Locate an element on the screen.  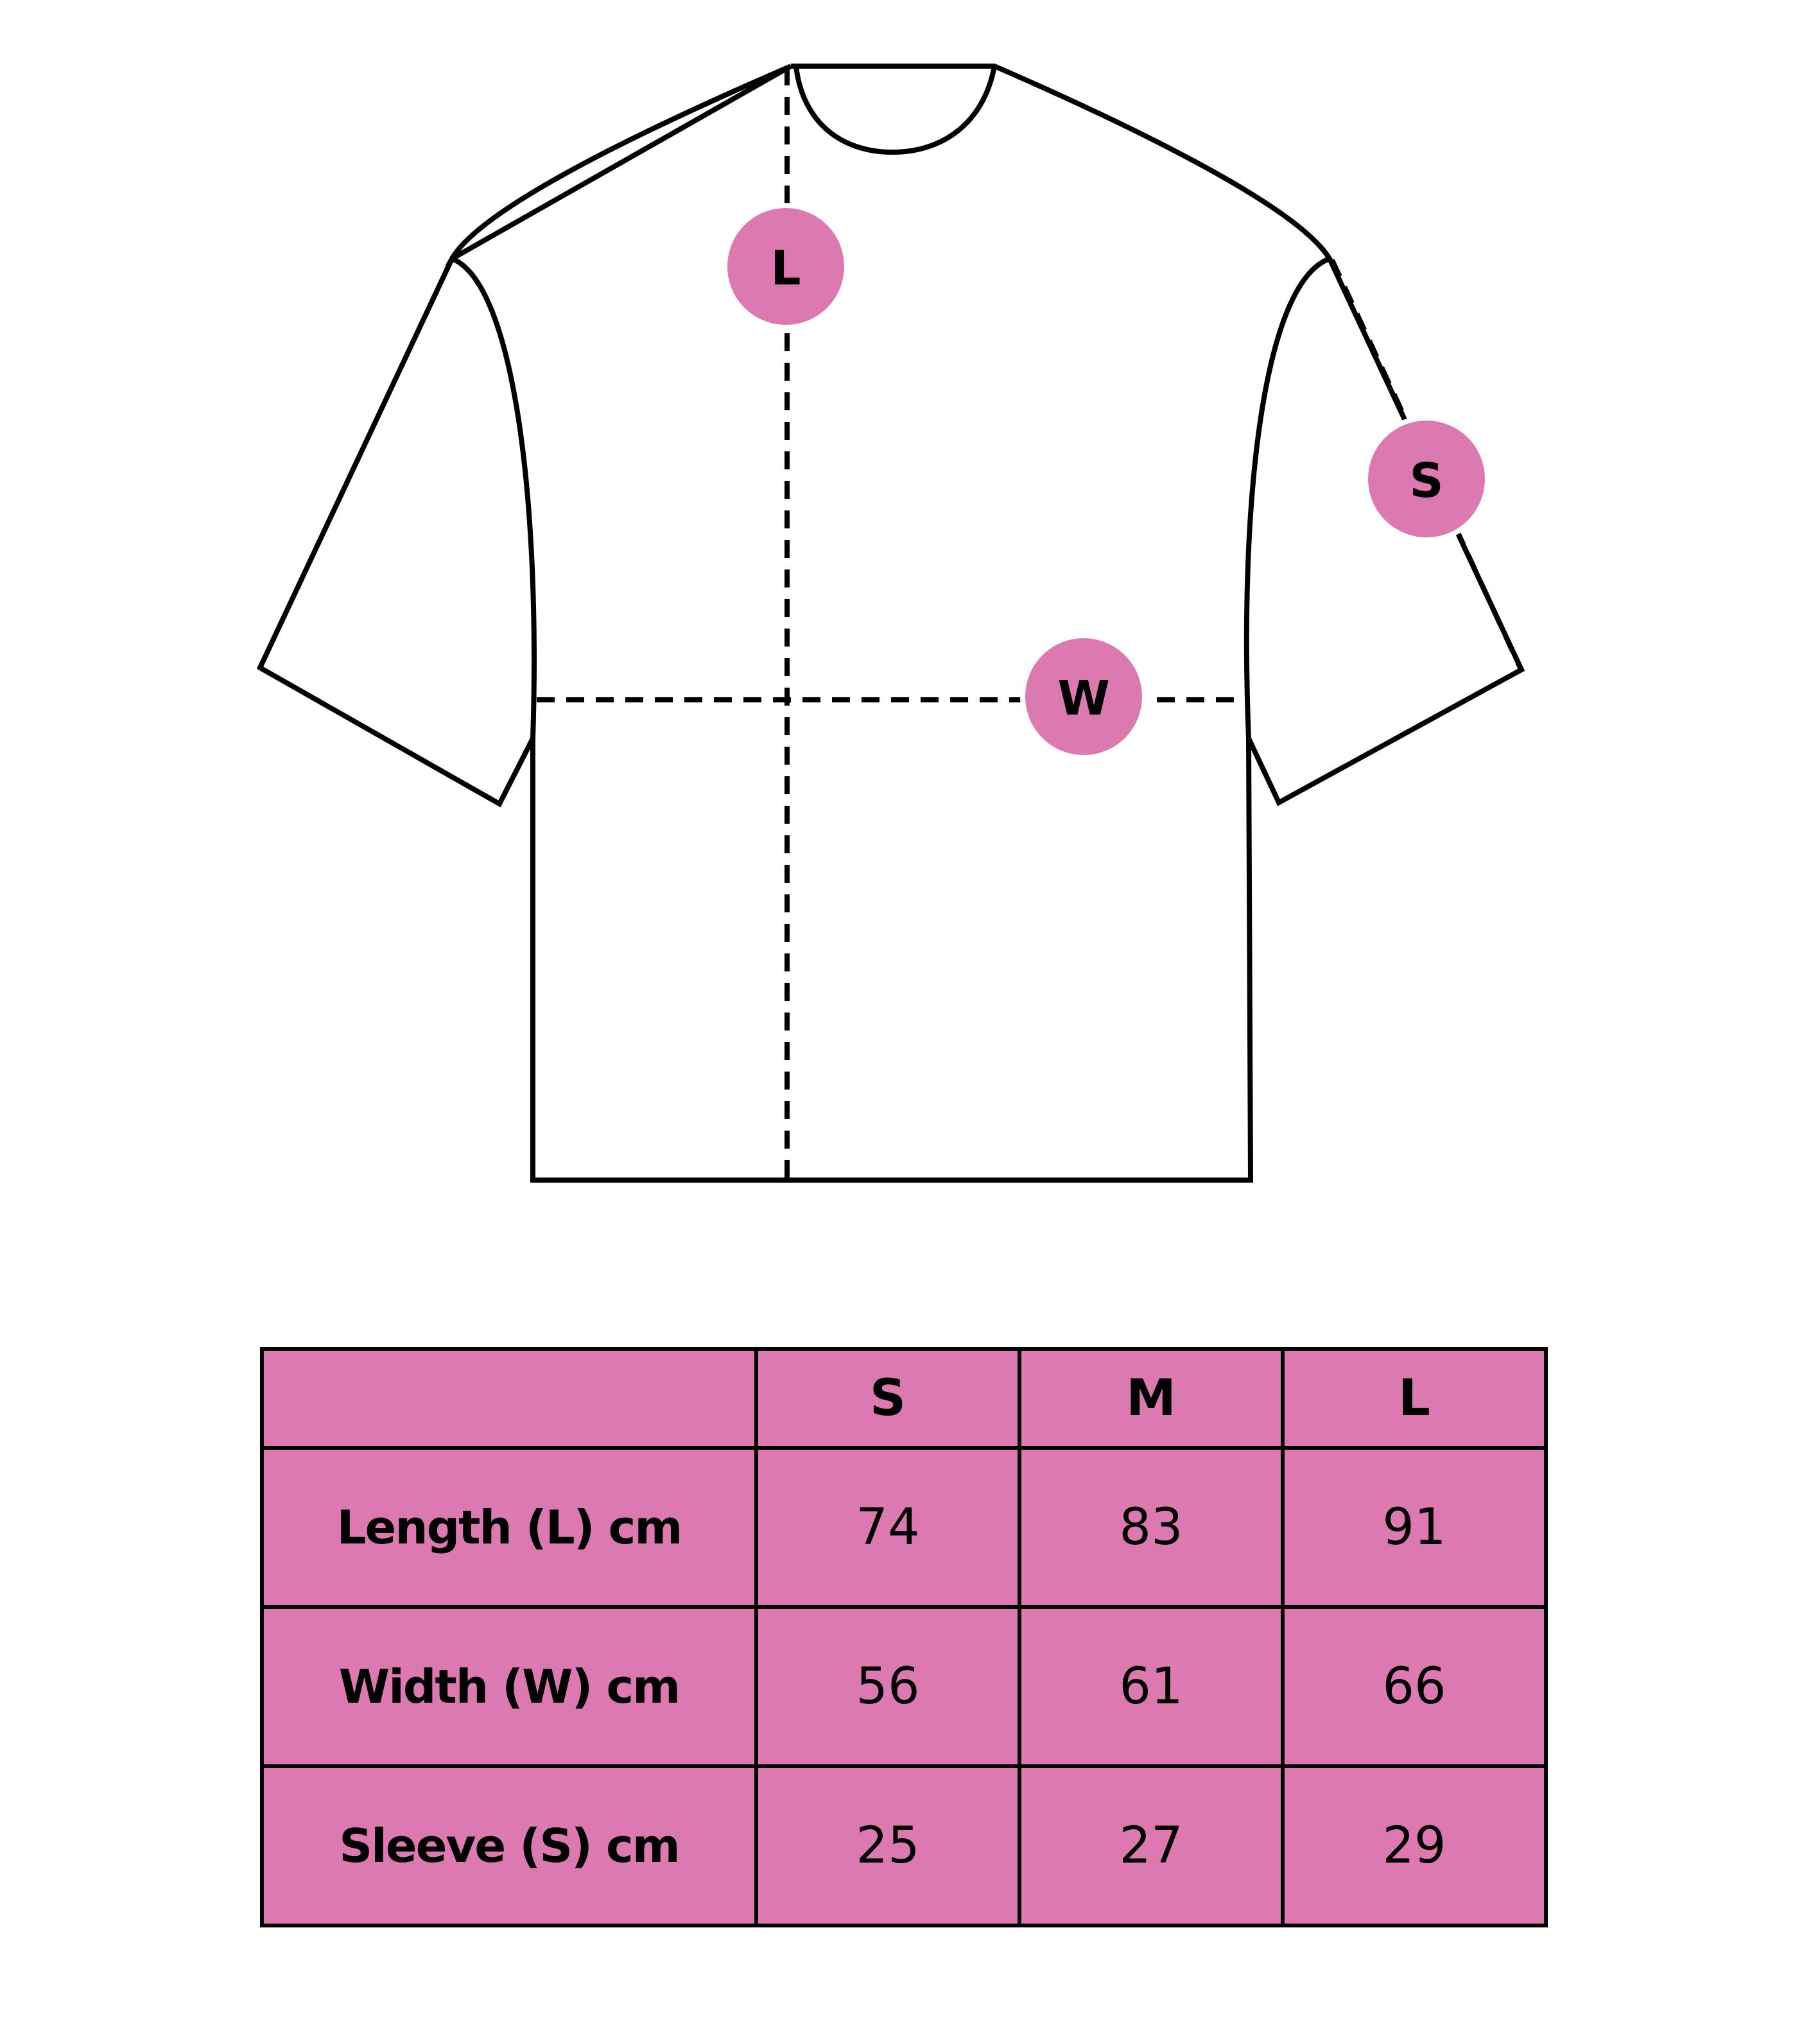
table-cell: 91 is located at coordinates (1414, 1528).